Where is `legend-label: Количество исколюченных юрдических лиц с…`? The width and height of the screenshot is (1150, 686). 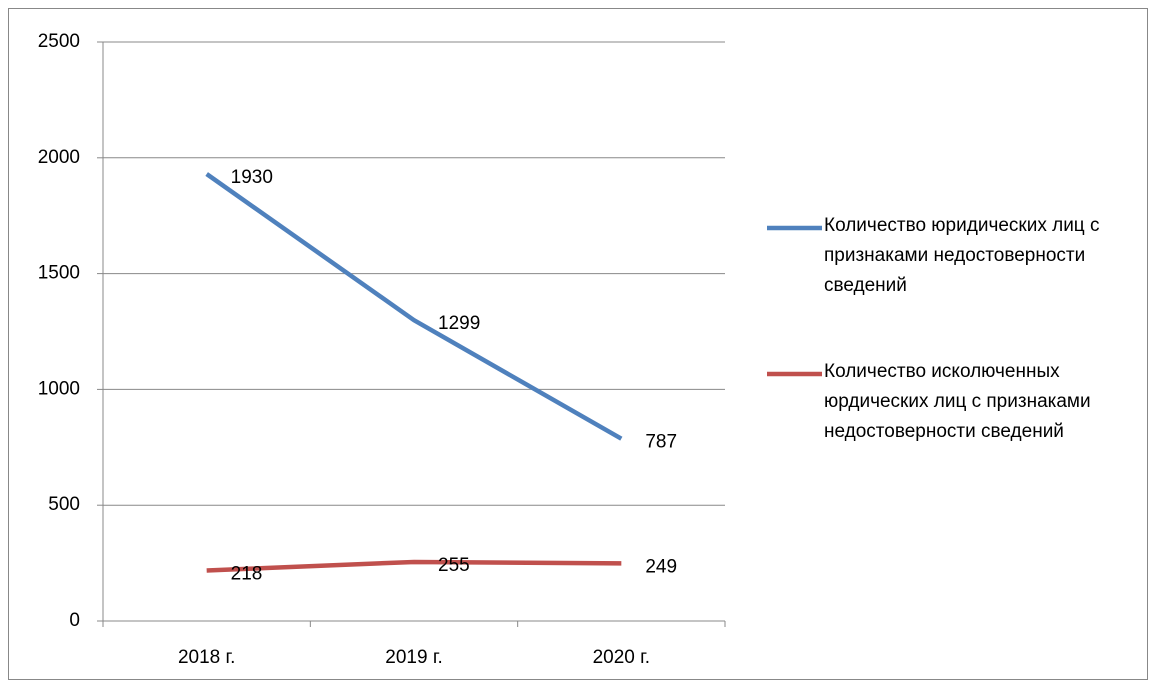 legend-label: Количество исколюченных юрдических лиц с… is located at coordinates (957, 401).